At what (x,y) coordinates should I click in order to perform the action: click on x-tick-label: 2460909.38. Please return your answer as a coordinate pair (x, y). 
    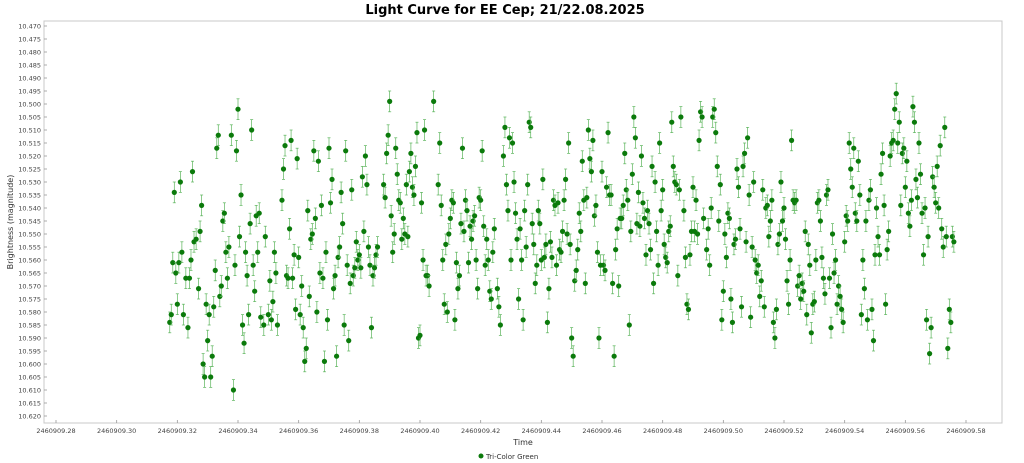
    Looking at the image, I should click on (359, 431).